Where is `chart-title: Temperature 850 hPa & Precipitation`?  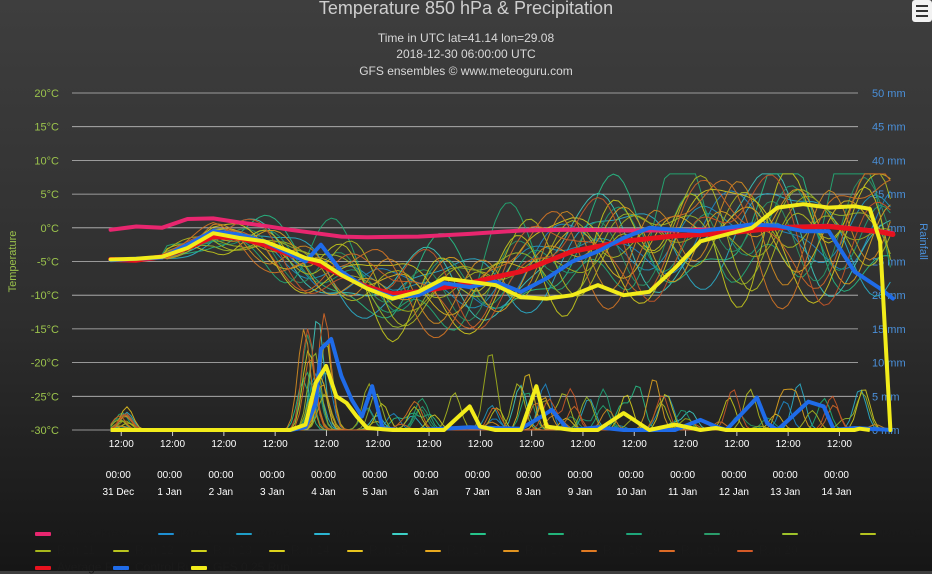
chart-title: Temperature 850 hPa & Precipitation is located at coordinates (466, 9).